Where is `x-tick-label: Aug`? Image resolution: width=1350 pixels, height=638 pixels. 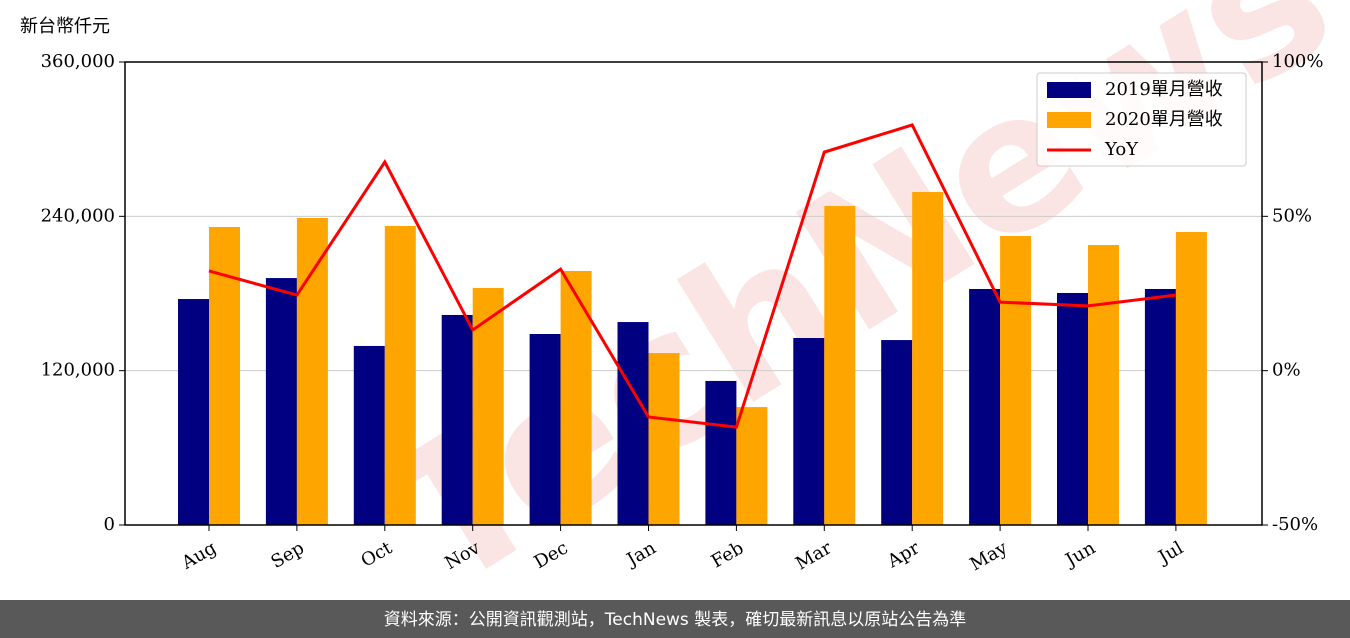 x-tick-label: Aug is located at coordinates (198, 555).